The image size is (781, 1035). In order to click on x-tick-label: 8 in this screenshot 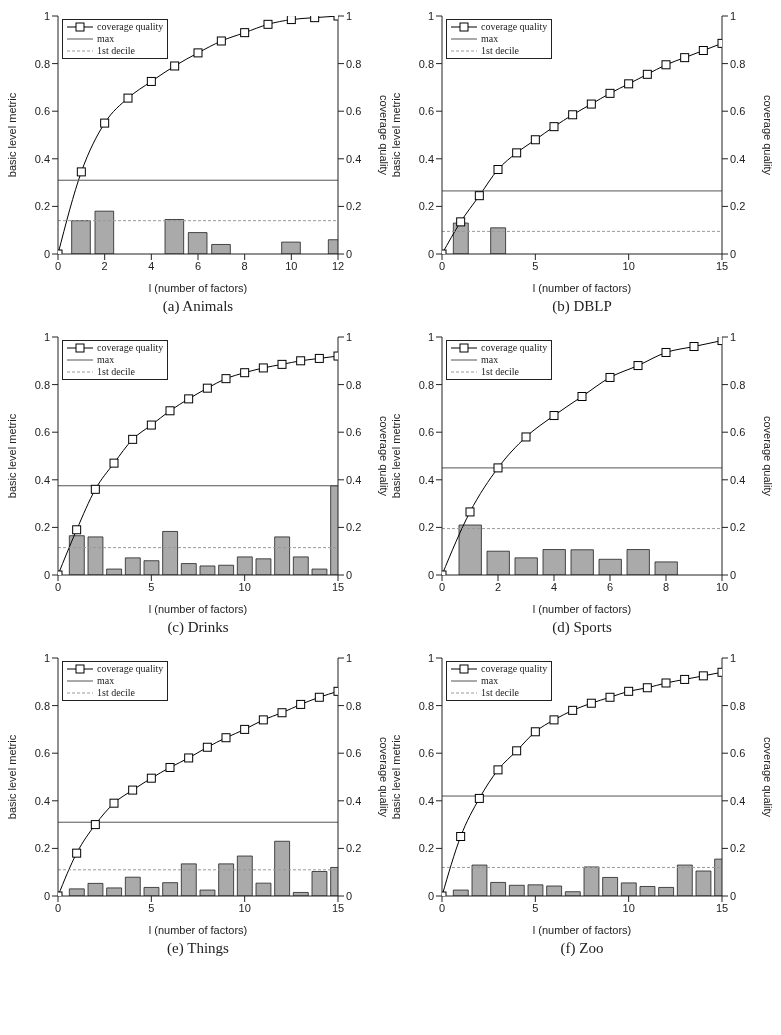, I will do `click(244, 265)`.